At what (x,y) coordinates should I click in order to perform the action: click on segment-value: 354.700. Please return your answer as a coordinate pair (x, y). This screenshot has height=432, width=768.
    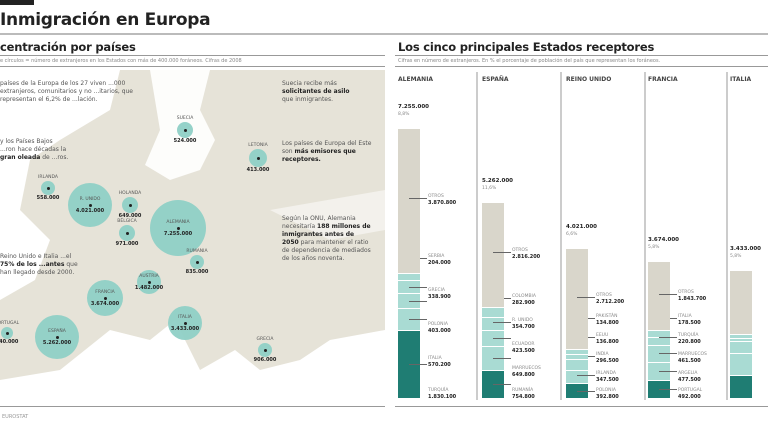
    Looking at the image, I should click on (523, 327).